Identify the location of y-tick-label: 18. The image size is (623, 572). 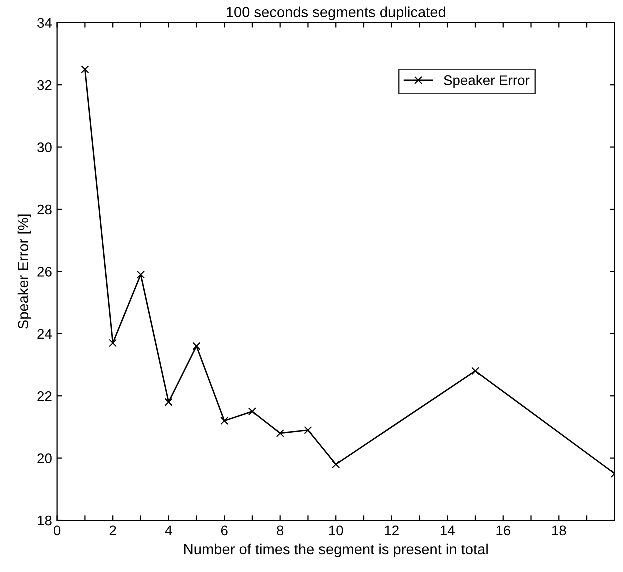
(45, 521).